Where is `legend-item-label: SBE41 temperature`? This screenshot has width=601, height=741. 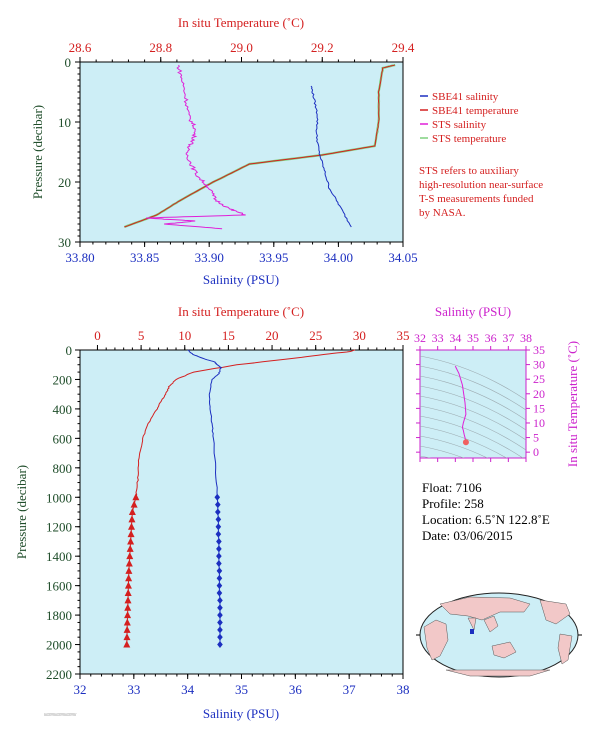 legend-item-label: SBE41 temperature is located at coordinates (475, 111).